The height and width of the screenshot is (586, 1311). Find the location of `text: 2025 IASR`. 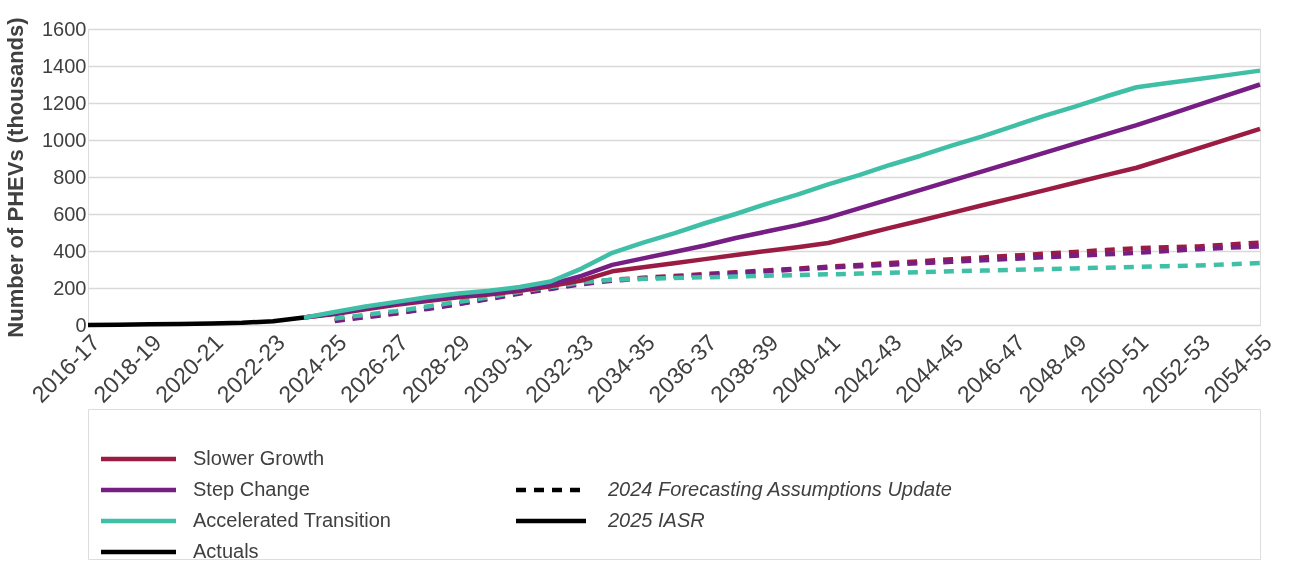

text: 2025 IASR is located at coordinates (656, 520).